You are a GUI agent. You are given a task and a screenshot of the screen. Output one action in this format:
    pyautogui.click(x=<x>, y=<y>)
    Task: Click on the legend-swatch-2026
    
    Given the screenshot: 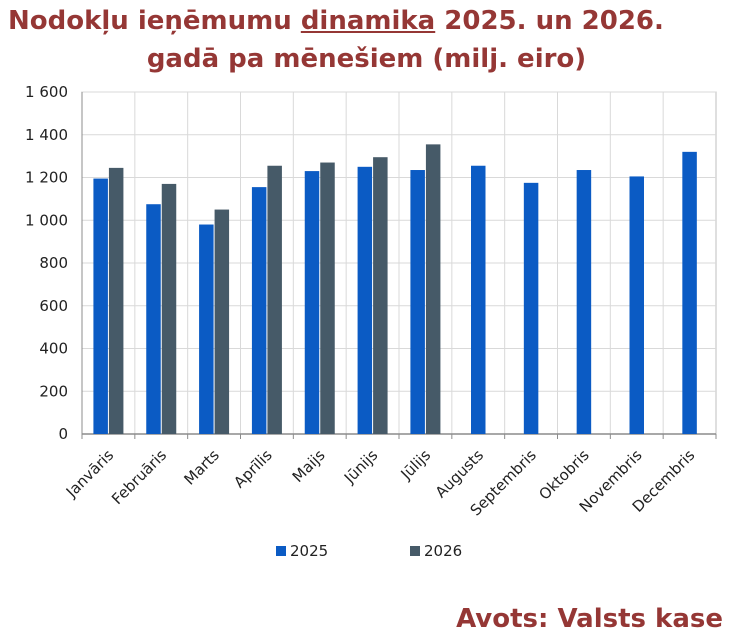 What is the action you would take?
    pyautogui.click(x=415, y=551)
    